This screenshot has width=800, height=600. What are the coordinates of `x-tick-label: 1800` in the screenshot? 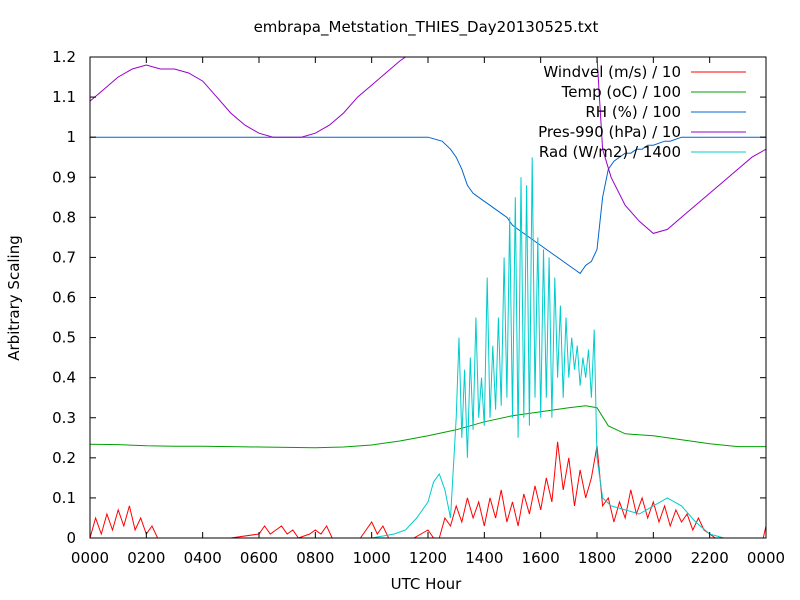 It's located at (597, 558).